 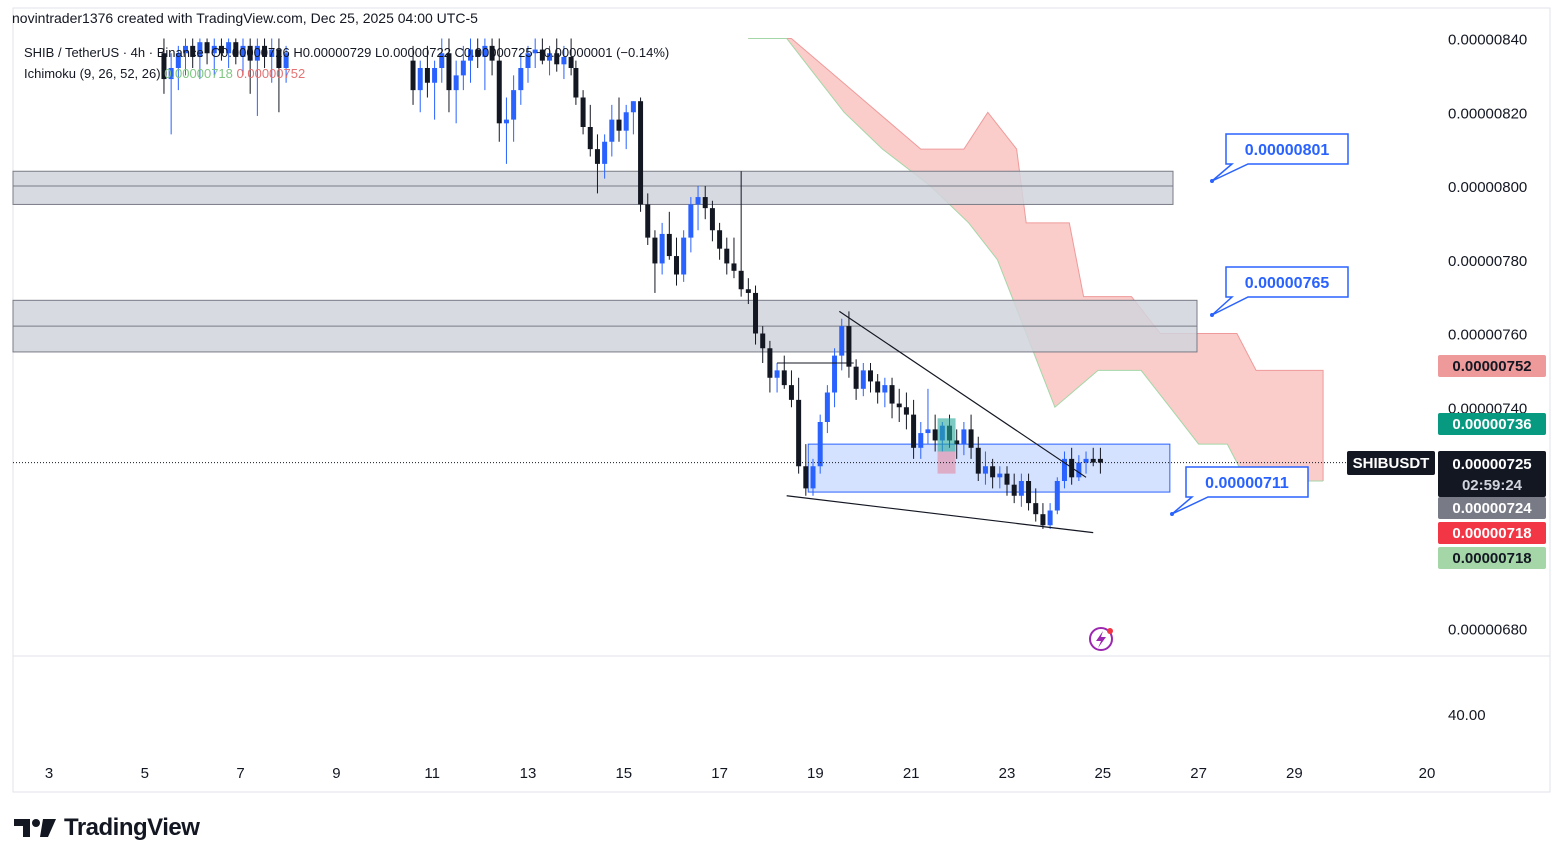 What do you see at coordinates (946, 435) in the screenshot?
I see `position-box-profit` at bounding box center [946, 435].